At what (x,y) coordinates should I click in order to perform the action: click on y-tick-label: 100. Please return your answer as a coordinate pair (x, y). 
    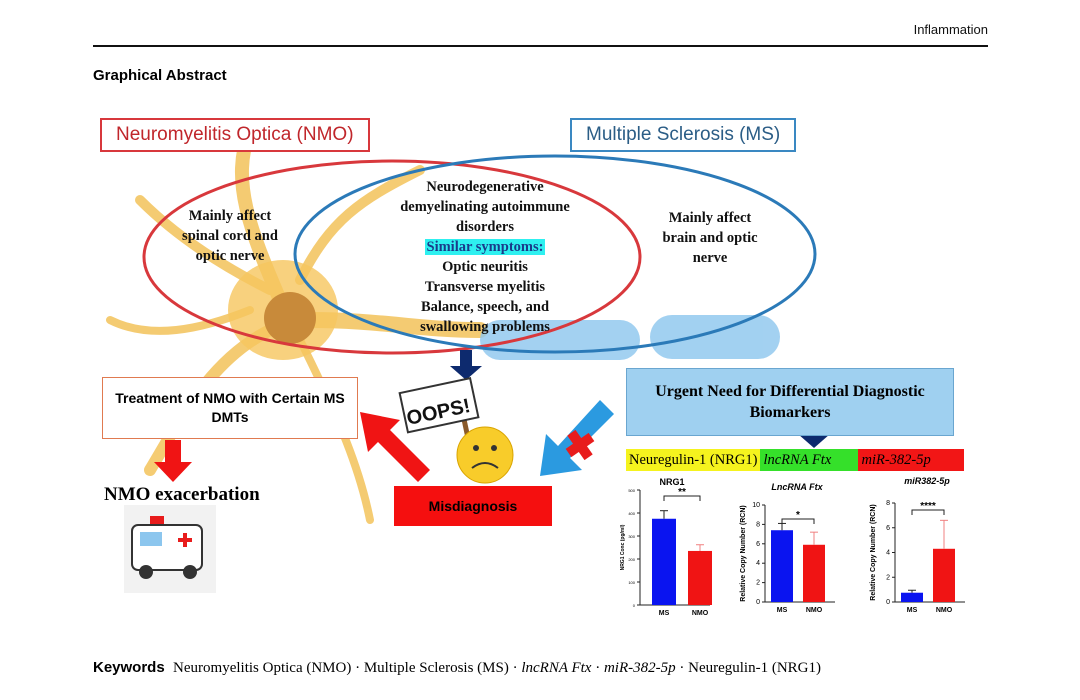
    Looking at the image, I should click on (631, 582).